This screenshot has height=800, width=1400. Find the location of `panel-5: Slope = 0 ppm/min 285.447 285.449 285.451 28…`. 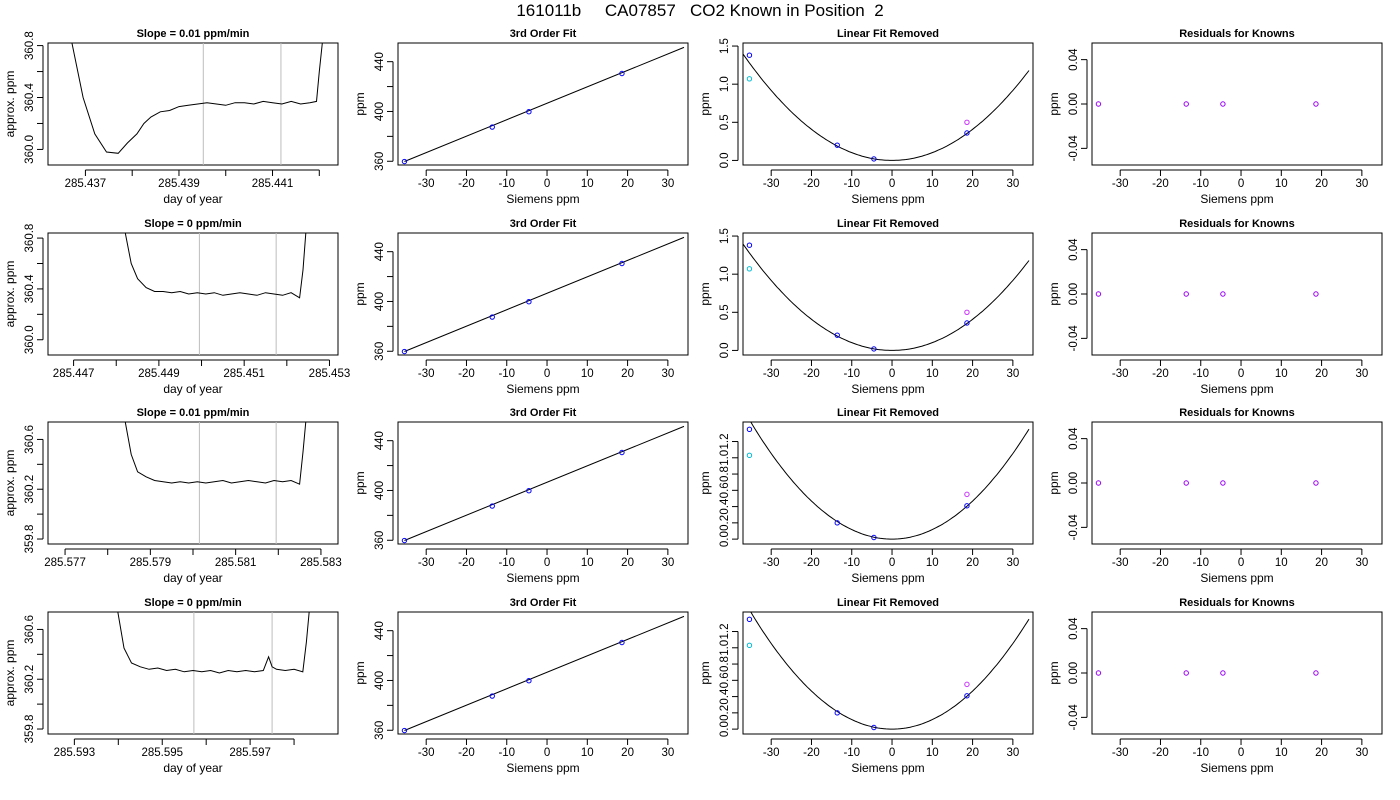

panel-5: Slope = 0 ppm/min 285.447 285.449 285.451 28… is located at coordinates (176, 307).